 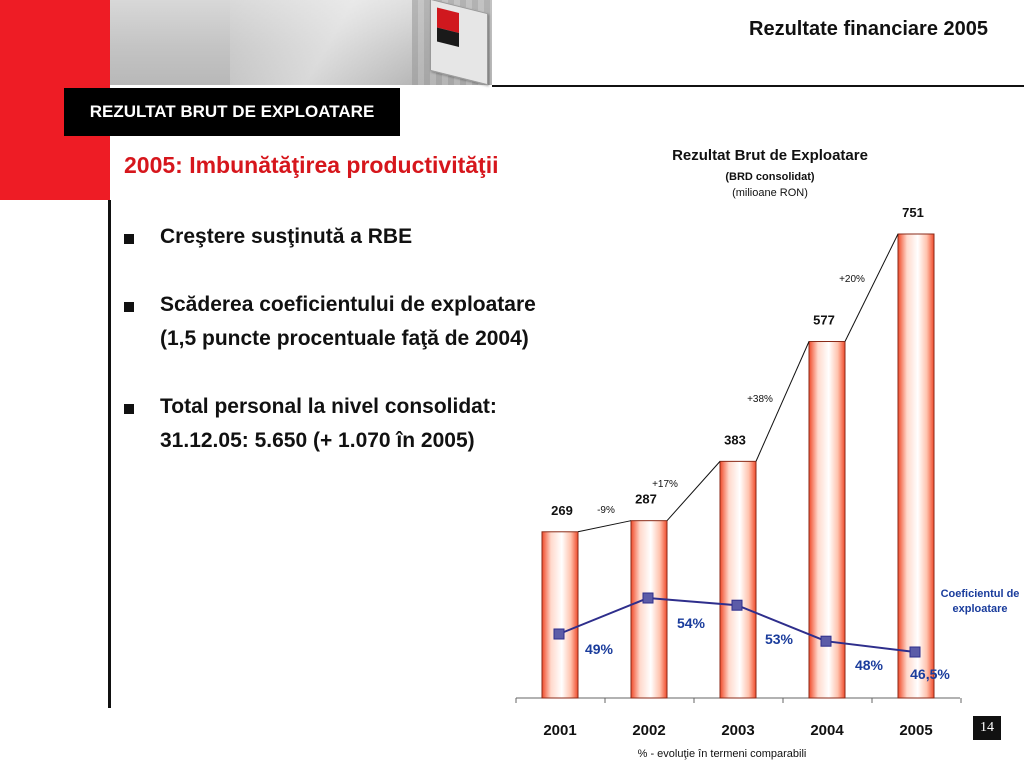 What do you see at coordinates (560, 615) in the screenshot?
I see `bar-2001` at bounding box center [560, 615].